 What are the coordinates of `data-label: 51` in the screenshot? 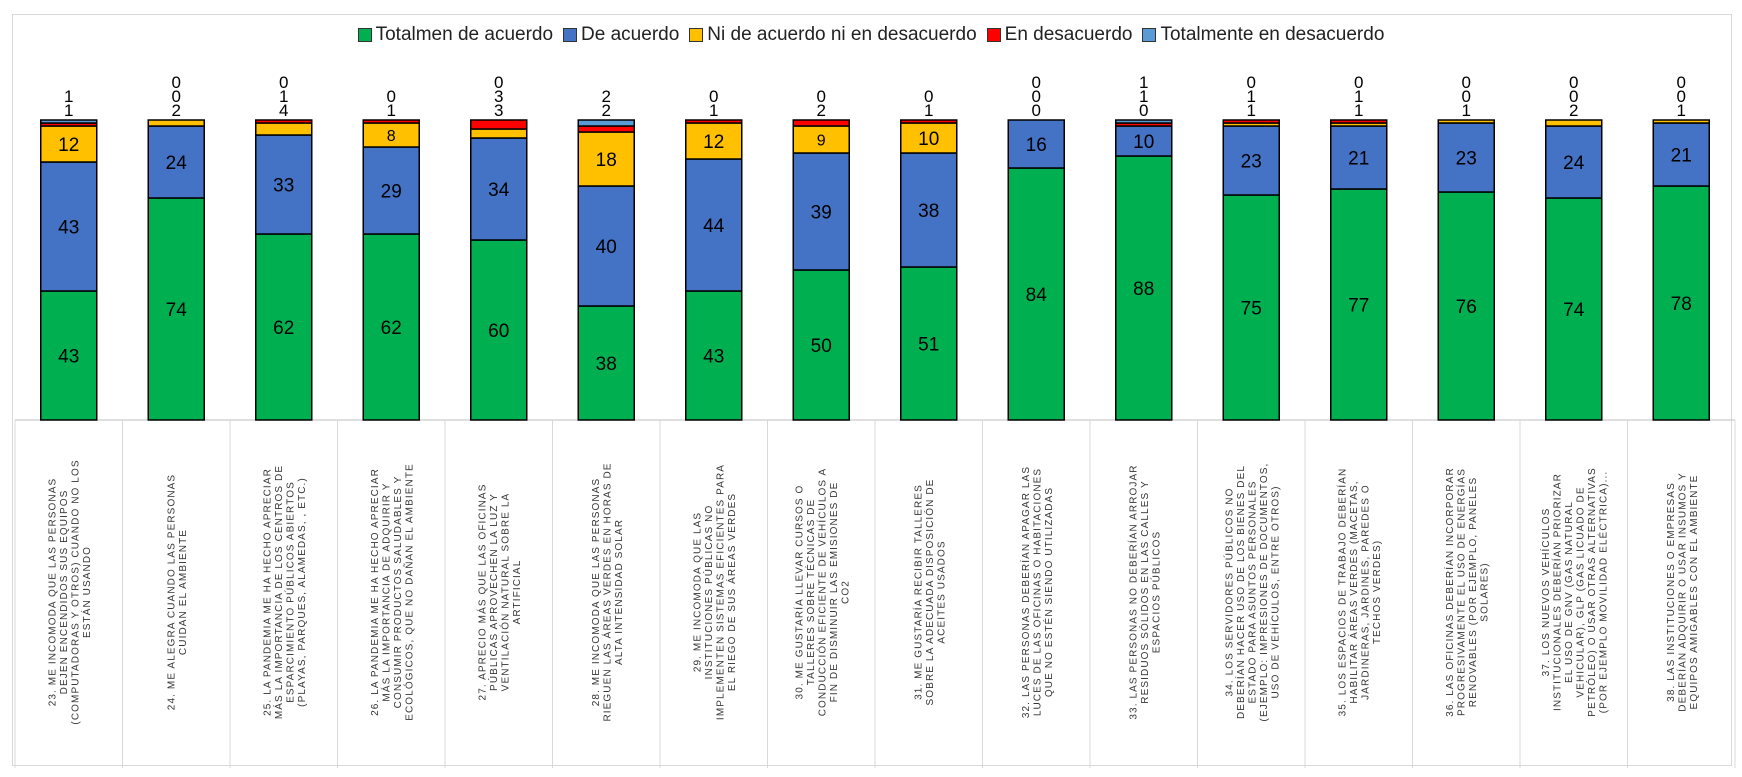 It's located at (928, 345).